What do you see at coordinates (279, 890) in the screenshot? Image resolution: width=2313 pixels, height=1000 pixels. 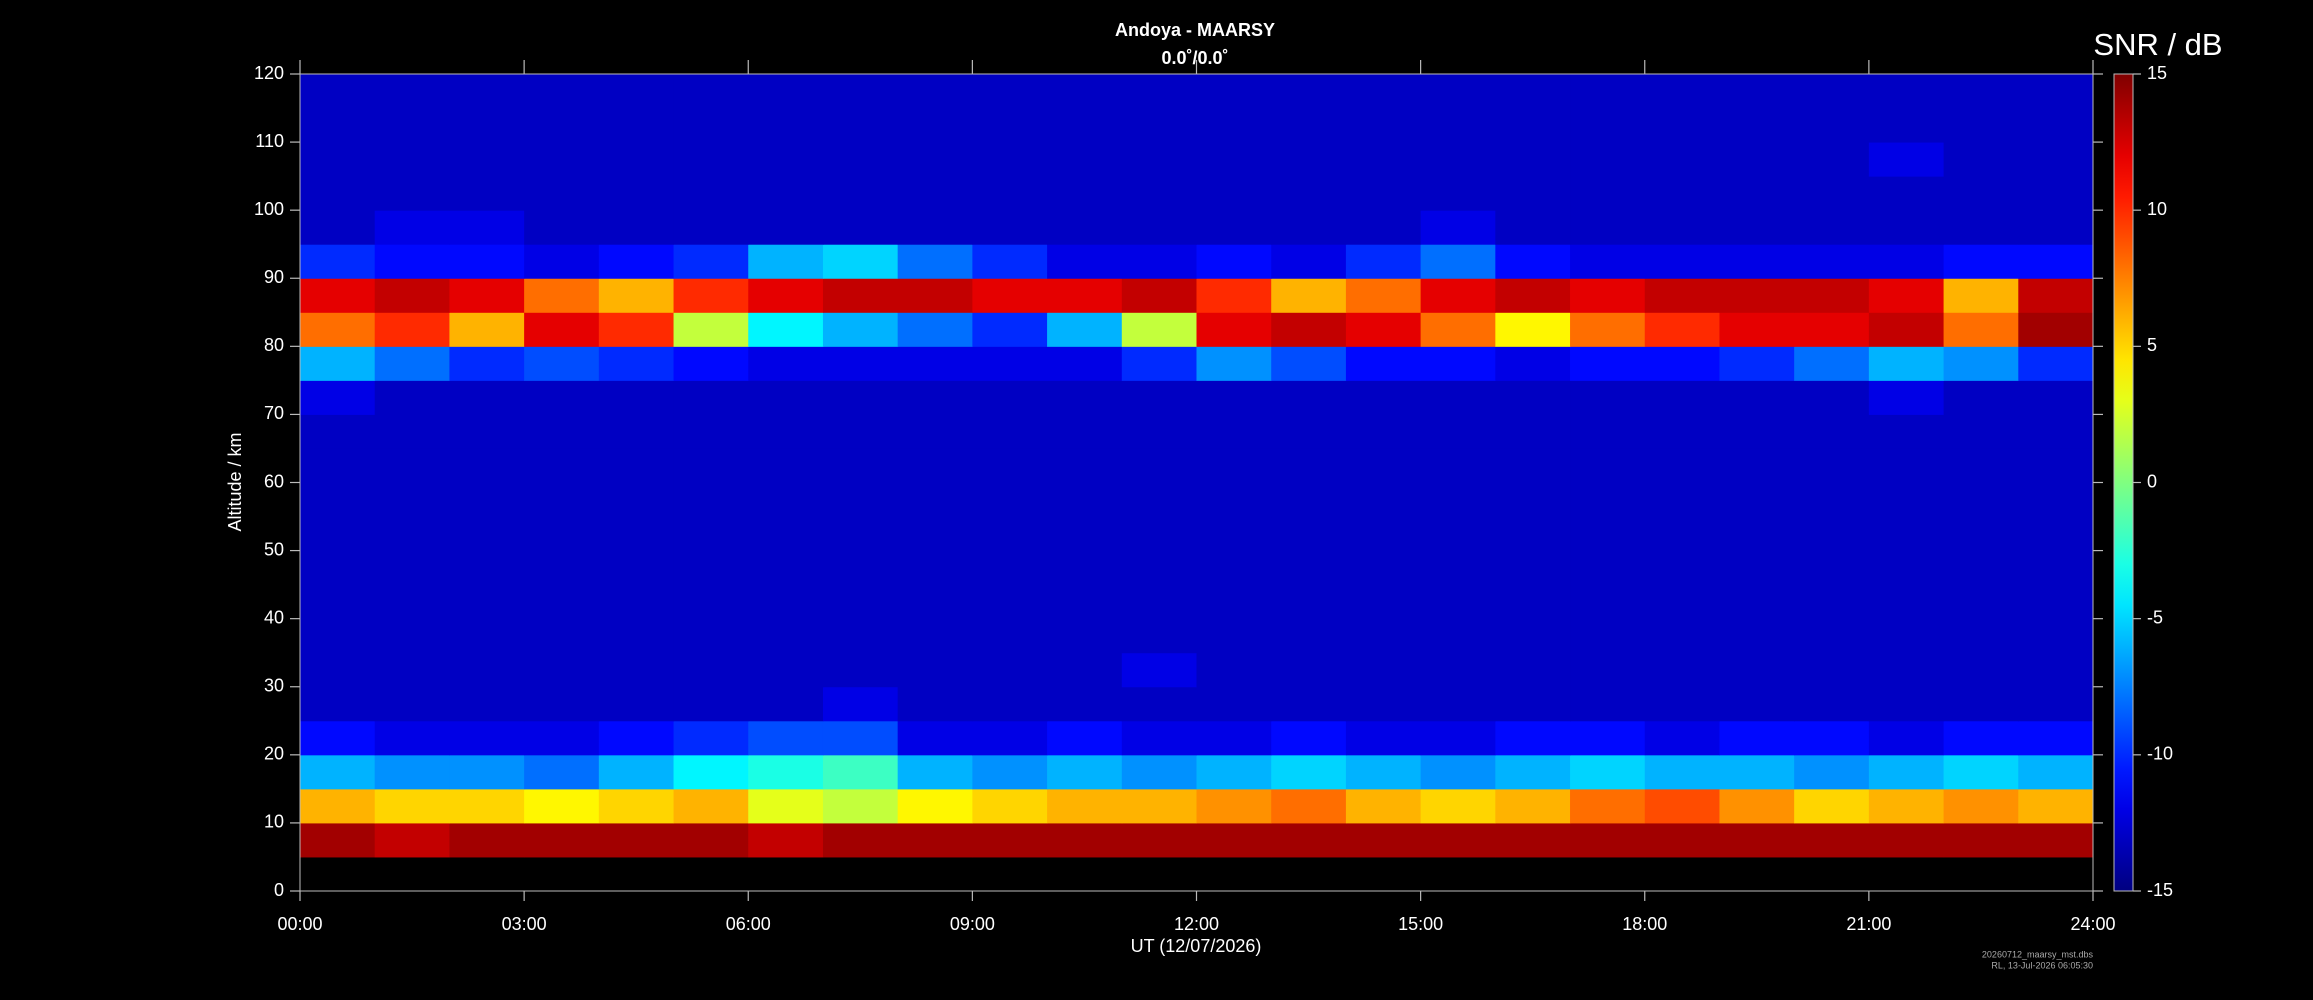 I see `y-tick-label: 0` at bounding box center [279, 890].